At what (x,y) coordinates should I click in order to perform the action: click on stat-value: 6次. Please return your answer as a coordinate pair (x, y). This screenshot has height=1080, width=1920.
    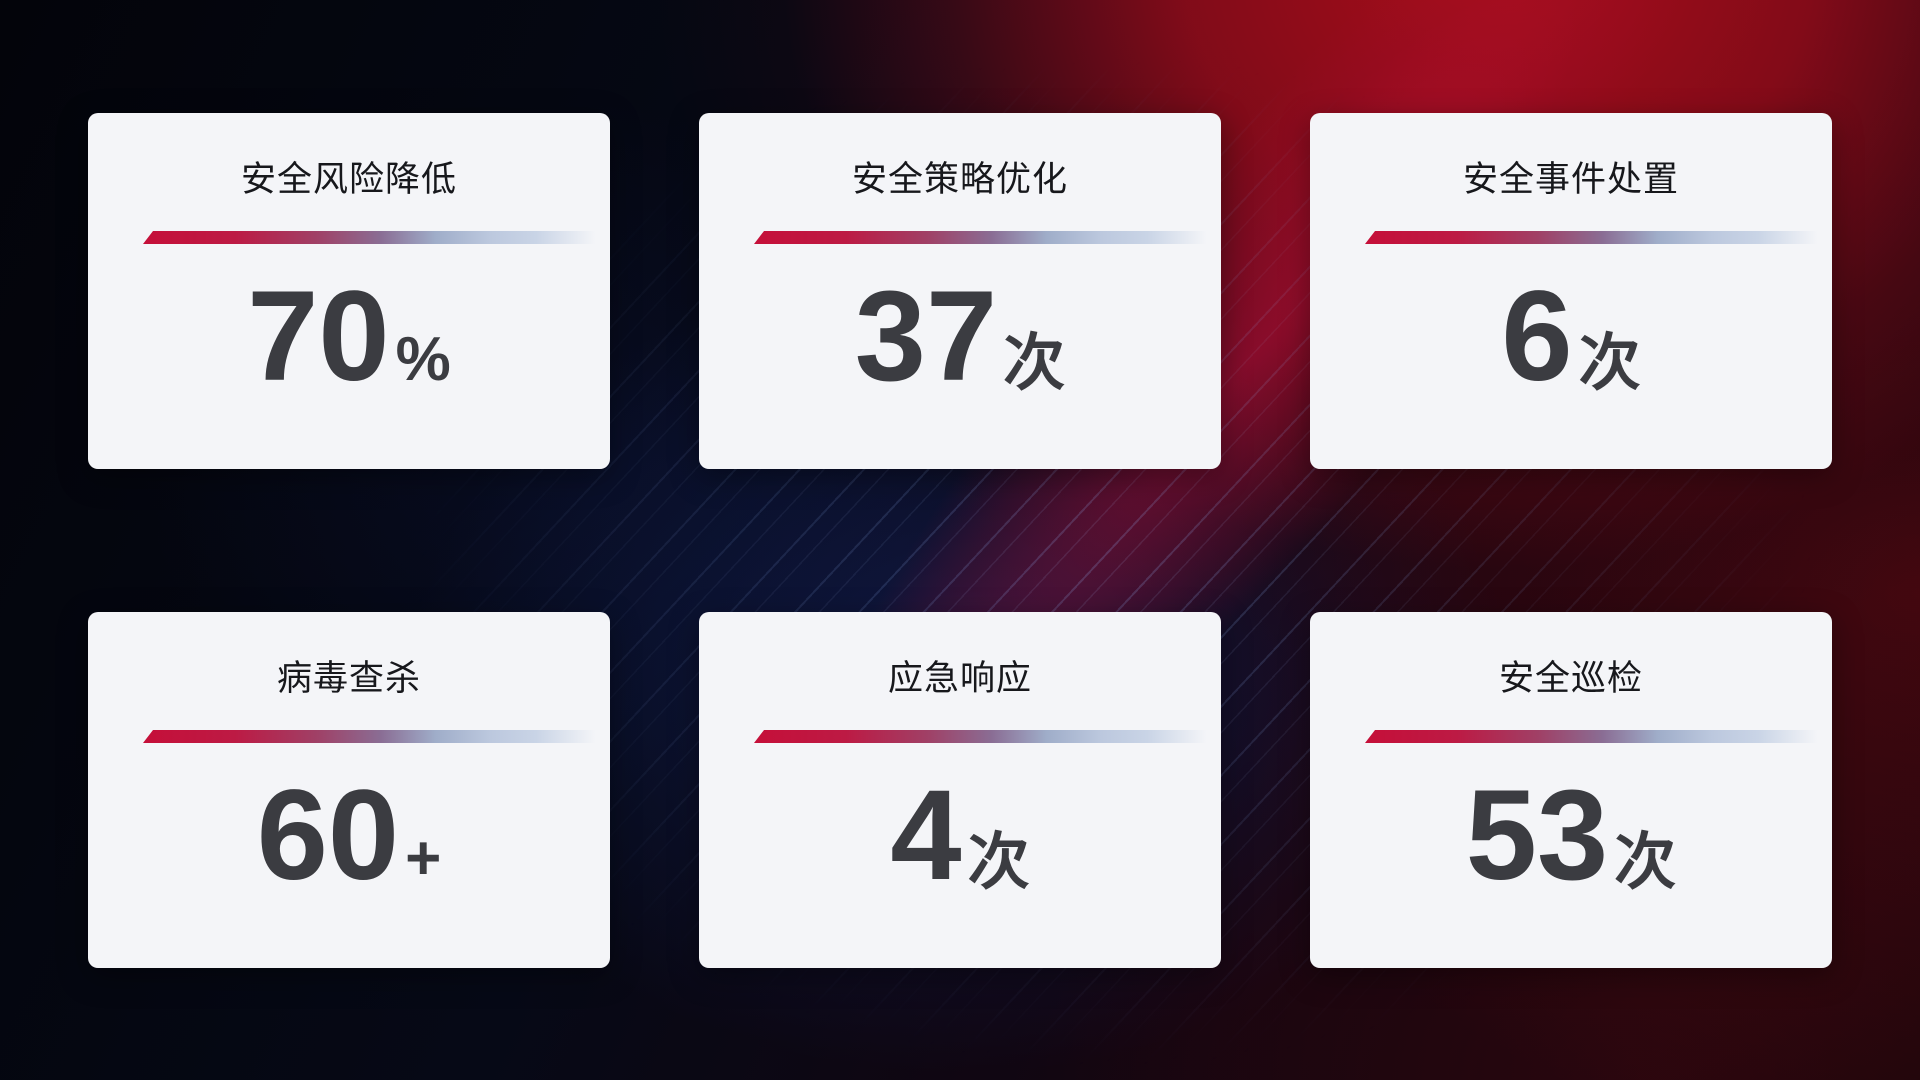
    Looking at the image, I should click on (1571, 350).